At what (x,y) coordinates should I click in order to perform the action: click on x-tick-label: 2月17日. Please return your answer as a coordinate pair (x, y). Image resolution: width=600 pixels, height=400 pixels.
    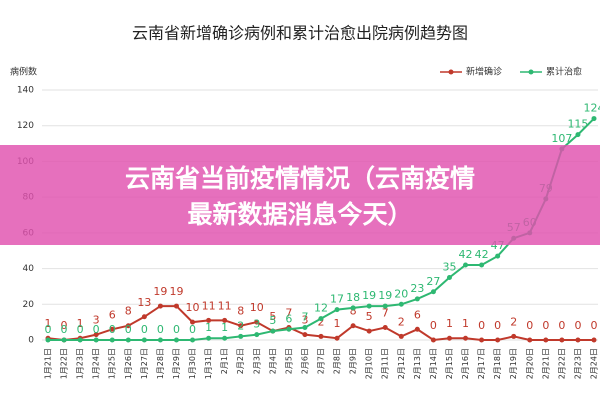
    Looking at the image, I should click on (481, 363).